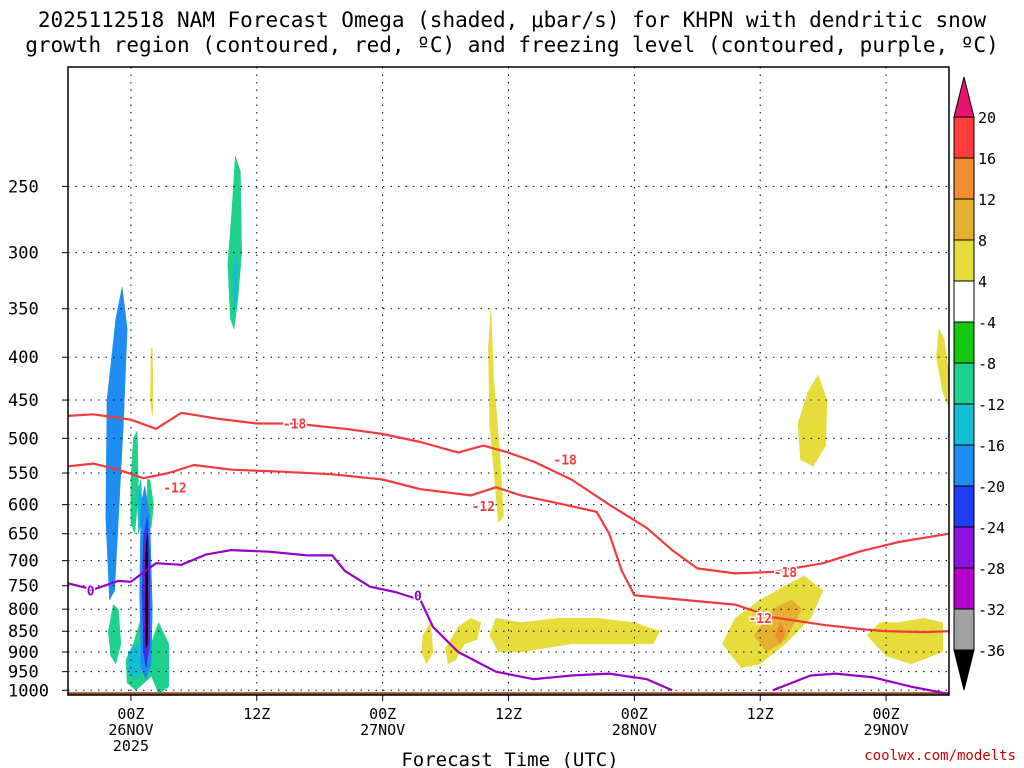  Describe the element at coordinates (23, 187) in the screenshot. I see `y-tick-label-250: 250` at that location.